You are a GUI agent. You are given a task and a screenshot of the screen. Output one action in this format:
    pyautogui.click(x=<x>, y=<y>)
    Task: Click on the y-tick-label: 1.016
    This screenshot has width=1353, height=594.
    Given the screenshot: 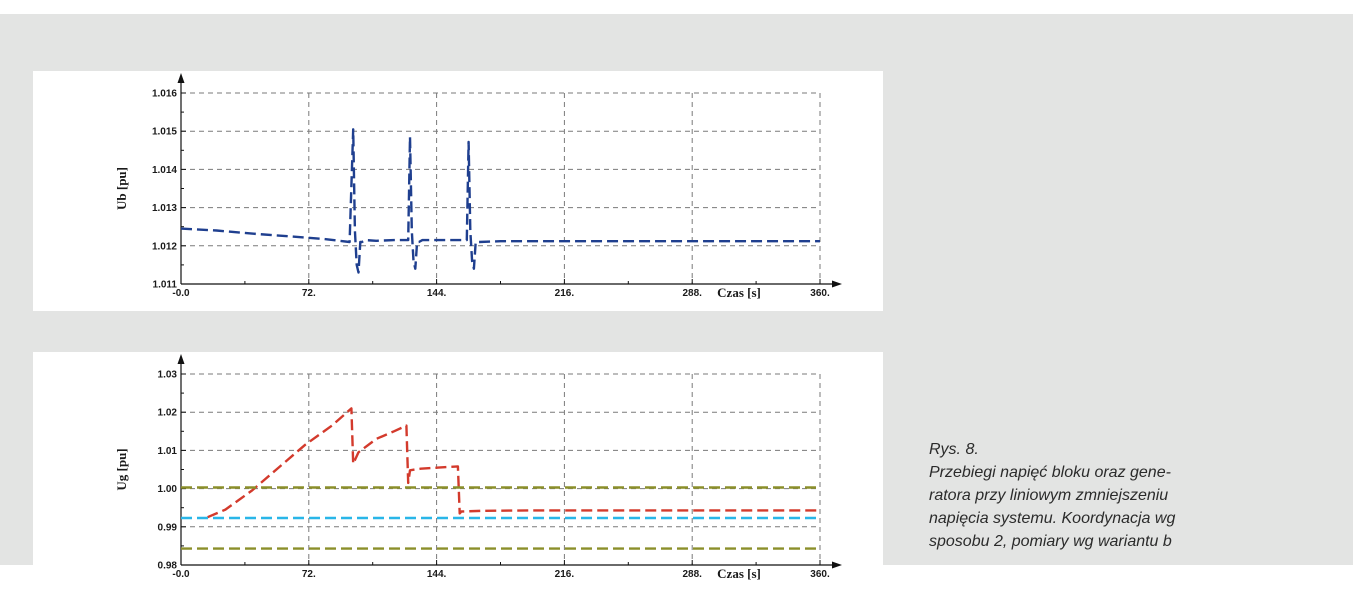 What is the action you would take?
    pyautogui.click(x=164, y=94)
    